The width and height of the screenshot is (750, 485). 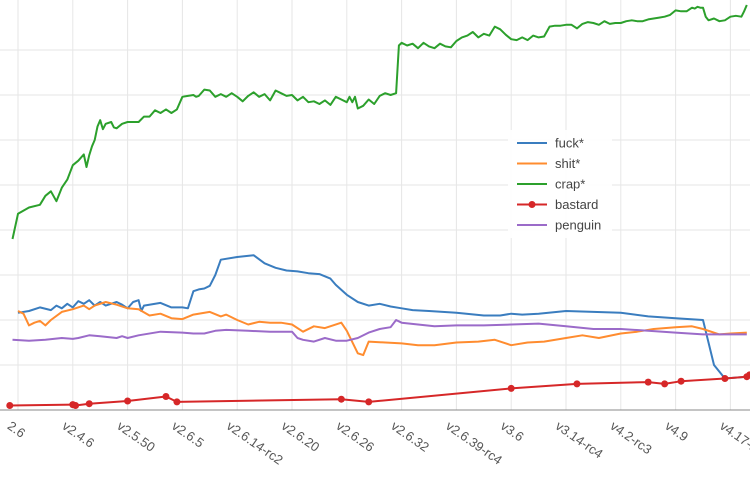 I want to click on legend-label-bastard: bastard, so click(x=576, y=204).